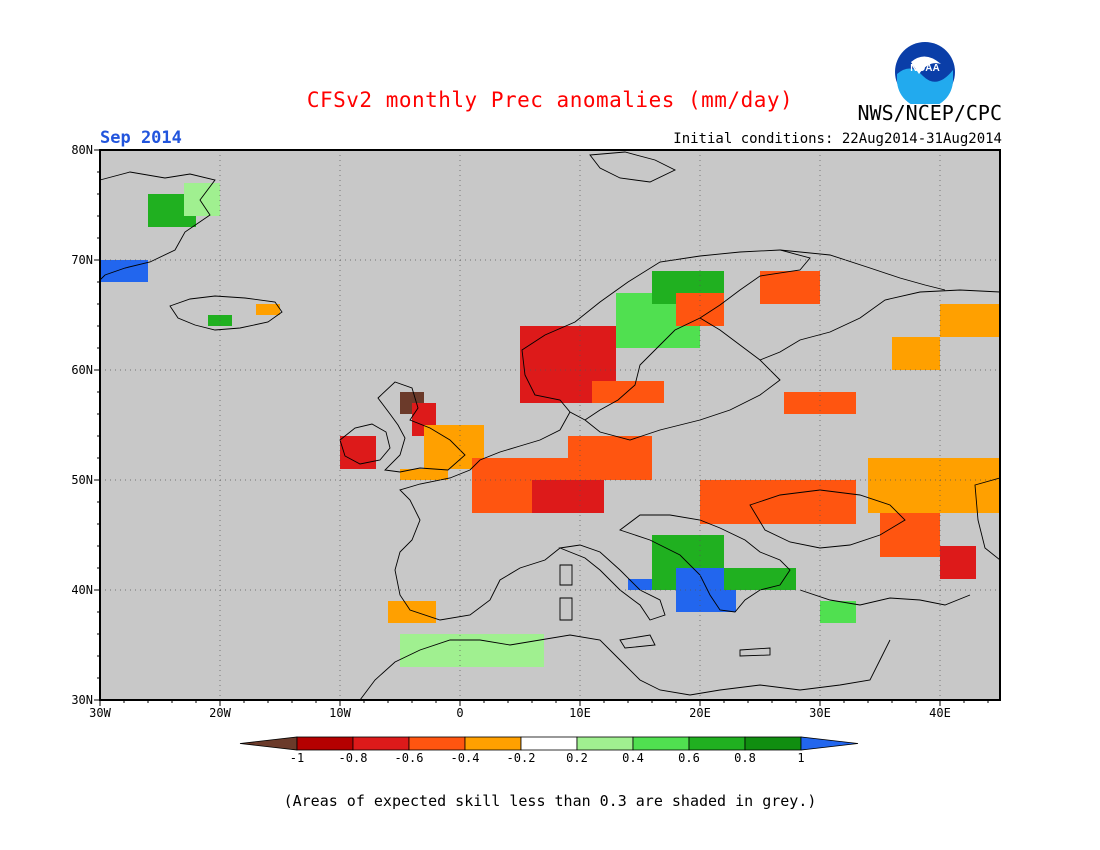 The width and height of the screenshot is (1100, 850). Describe the element at coordinates (521, 758) in the screenshot. I see `colorbar-label: -0.2` at that location.